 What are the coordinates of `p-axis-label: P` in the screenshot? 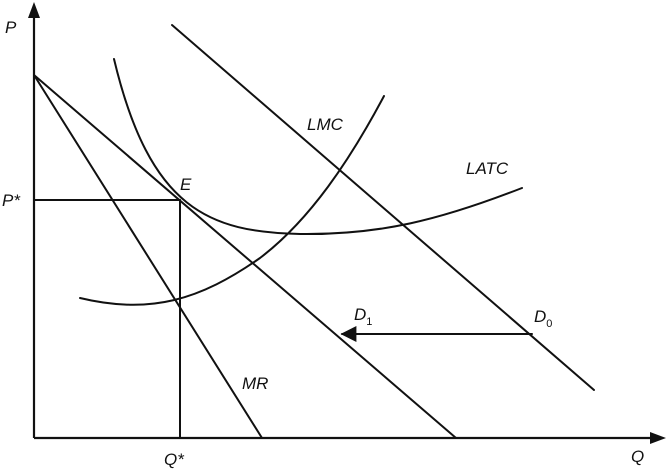 It's located at (11, 27).